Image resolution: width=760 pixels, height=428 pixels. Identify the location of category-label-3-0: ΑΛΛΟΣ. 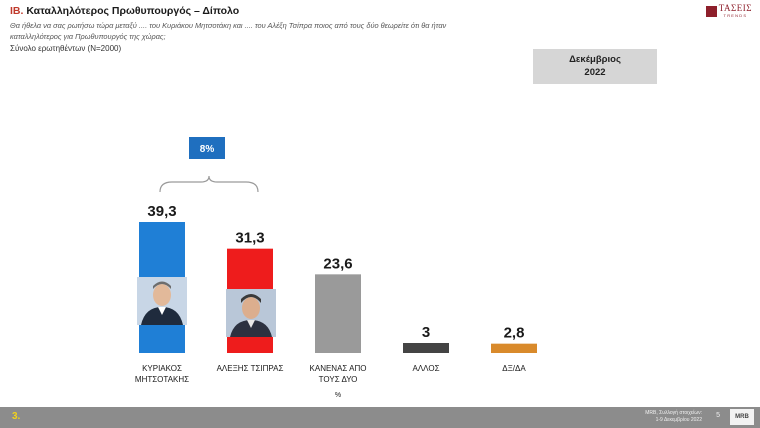
(425, 368).